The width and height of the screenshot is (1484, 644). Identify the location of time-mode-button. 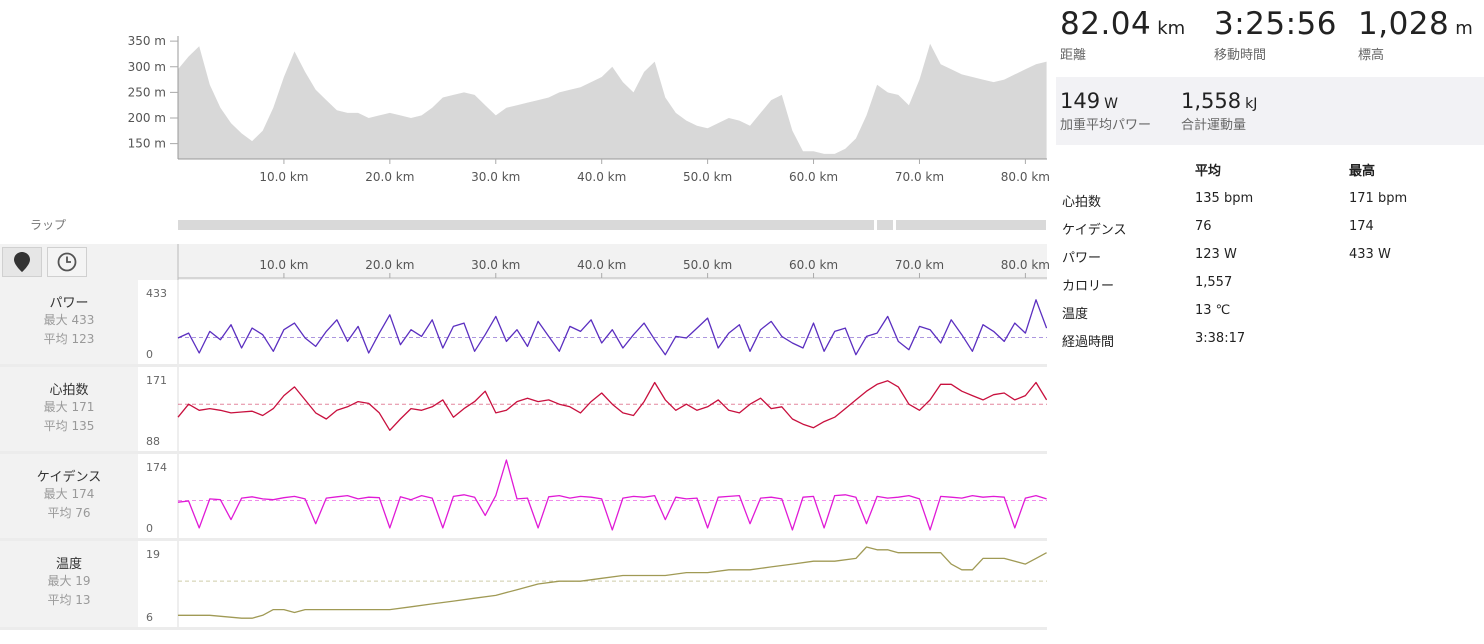
(67, 262).